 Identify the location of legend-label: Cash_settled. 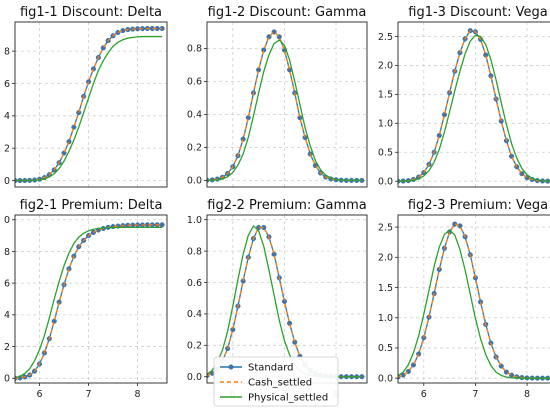
(280, 383).